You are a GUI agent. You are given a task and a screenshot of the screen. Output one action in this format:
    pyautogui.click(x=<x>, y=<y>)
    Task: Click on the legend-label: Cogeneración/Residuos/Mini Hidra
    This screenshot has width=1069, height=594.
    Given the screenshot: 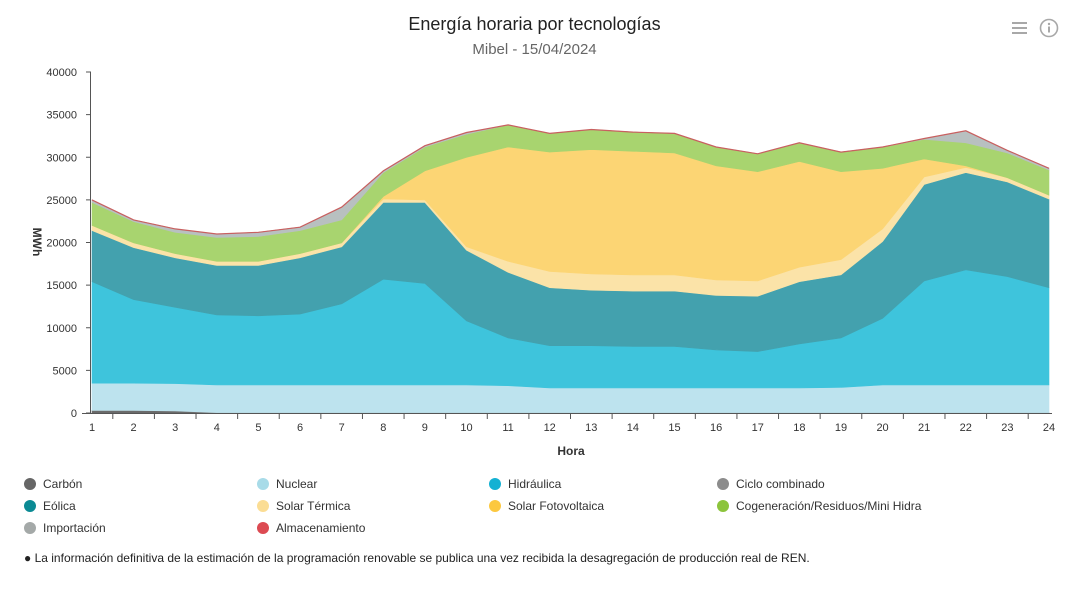 What is the action you would take?
    pyautogui.click(x=829, y=506)
    